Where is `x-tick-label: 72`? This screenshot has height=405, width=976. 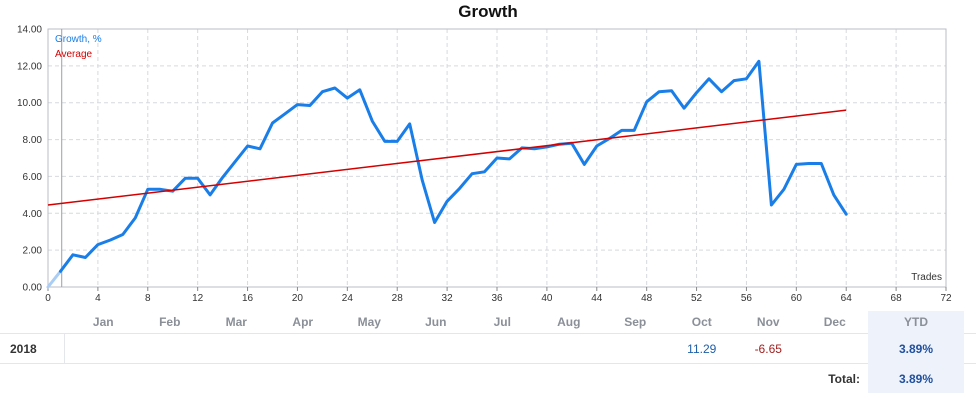 x-tick-label: 72 is located at coordinates (946, 298).